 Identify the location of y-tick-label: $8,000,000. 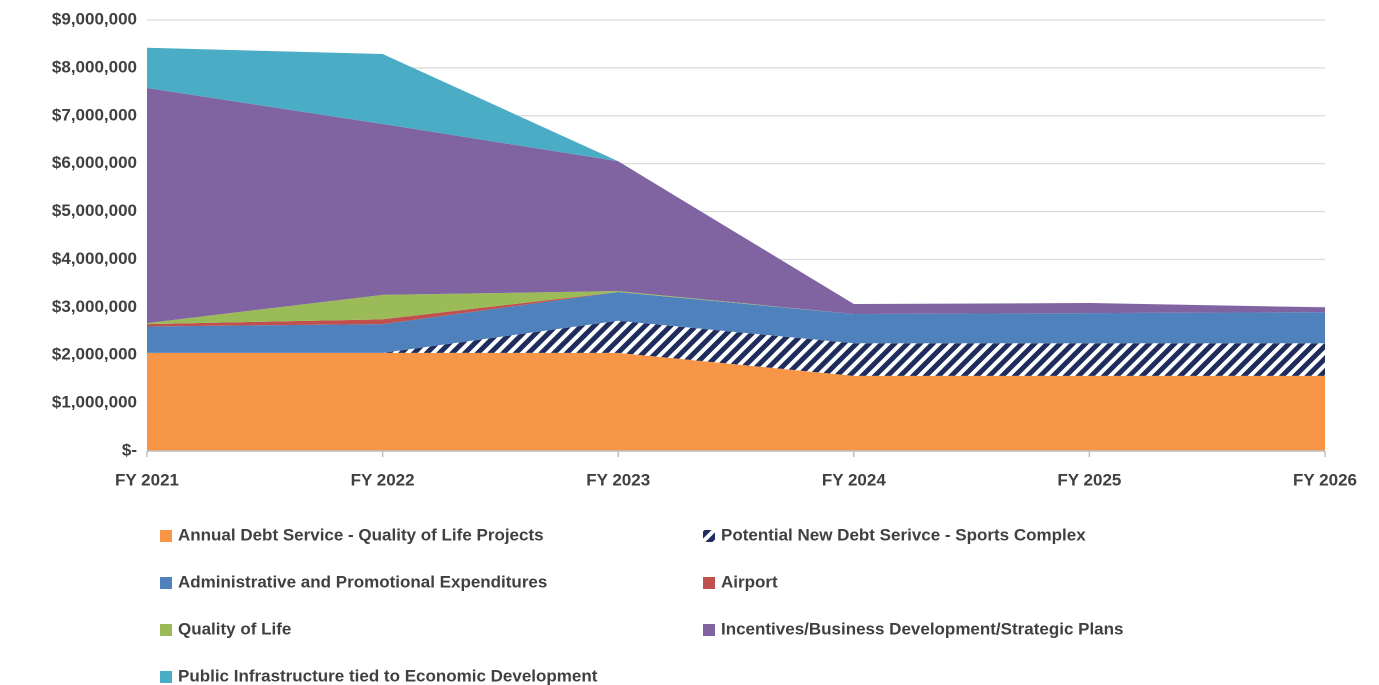
(94, 66).